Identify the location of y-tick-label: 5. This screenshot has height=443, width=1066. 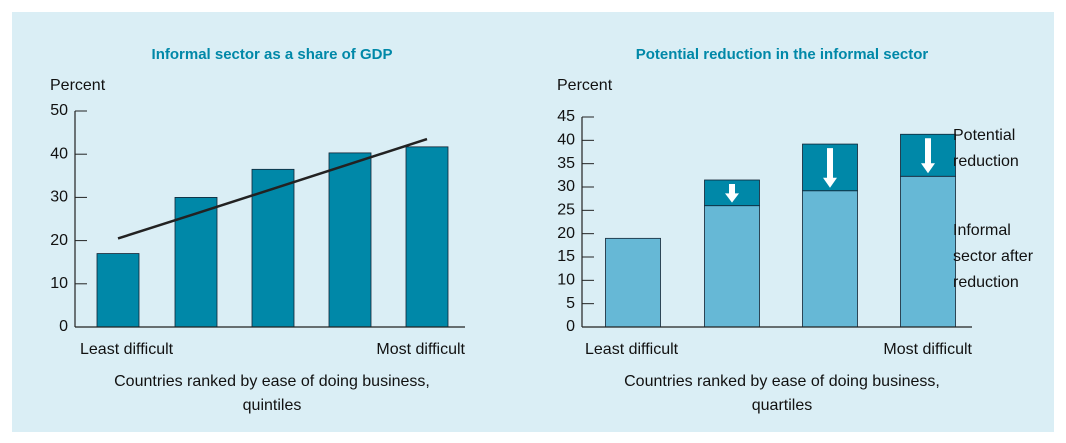
(570, 303).